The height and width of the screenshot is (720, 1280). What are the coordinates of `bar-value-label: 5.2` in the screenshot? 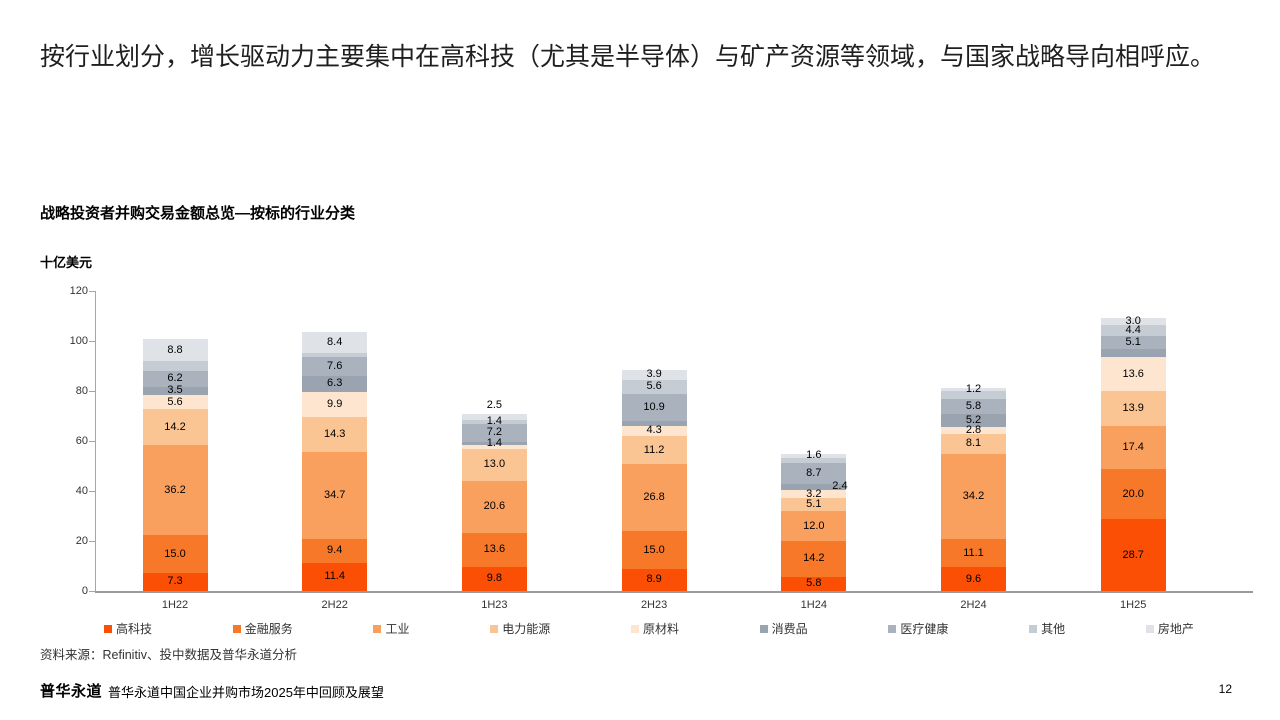 It's located at (973, 419).